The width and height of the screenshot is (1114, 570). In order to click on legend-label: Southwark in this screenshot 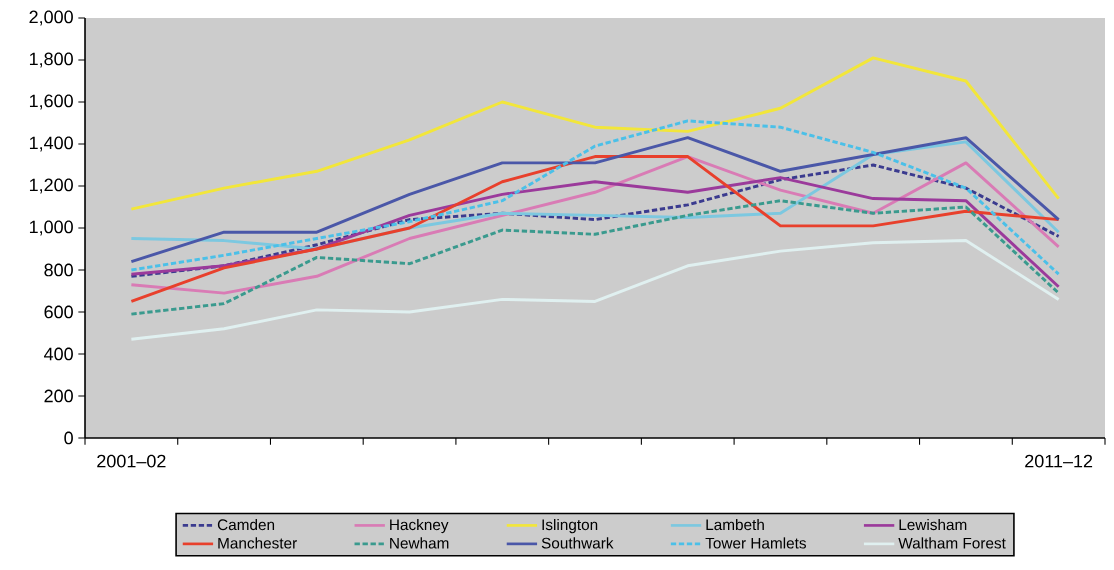, I will do `click(577, 543)`.